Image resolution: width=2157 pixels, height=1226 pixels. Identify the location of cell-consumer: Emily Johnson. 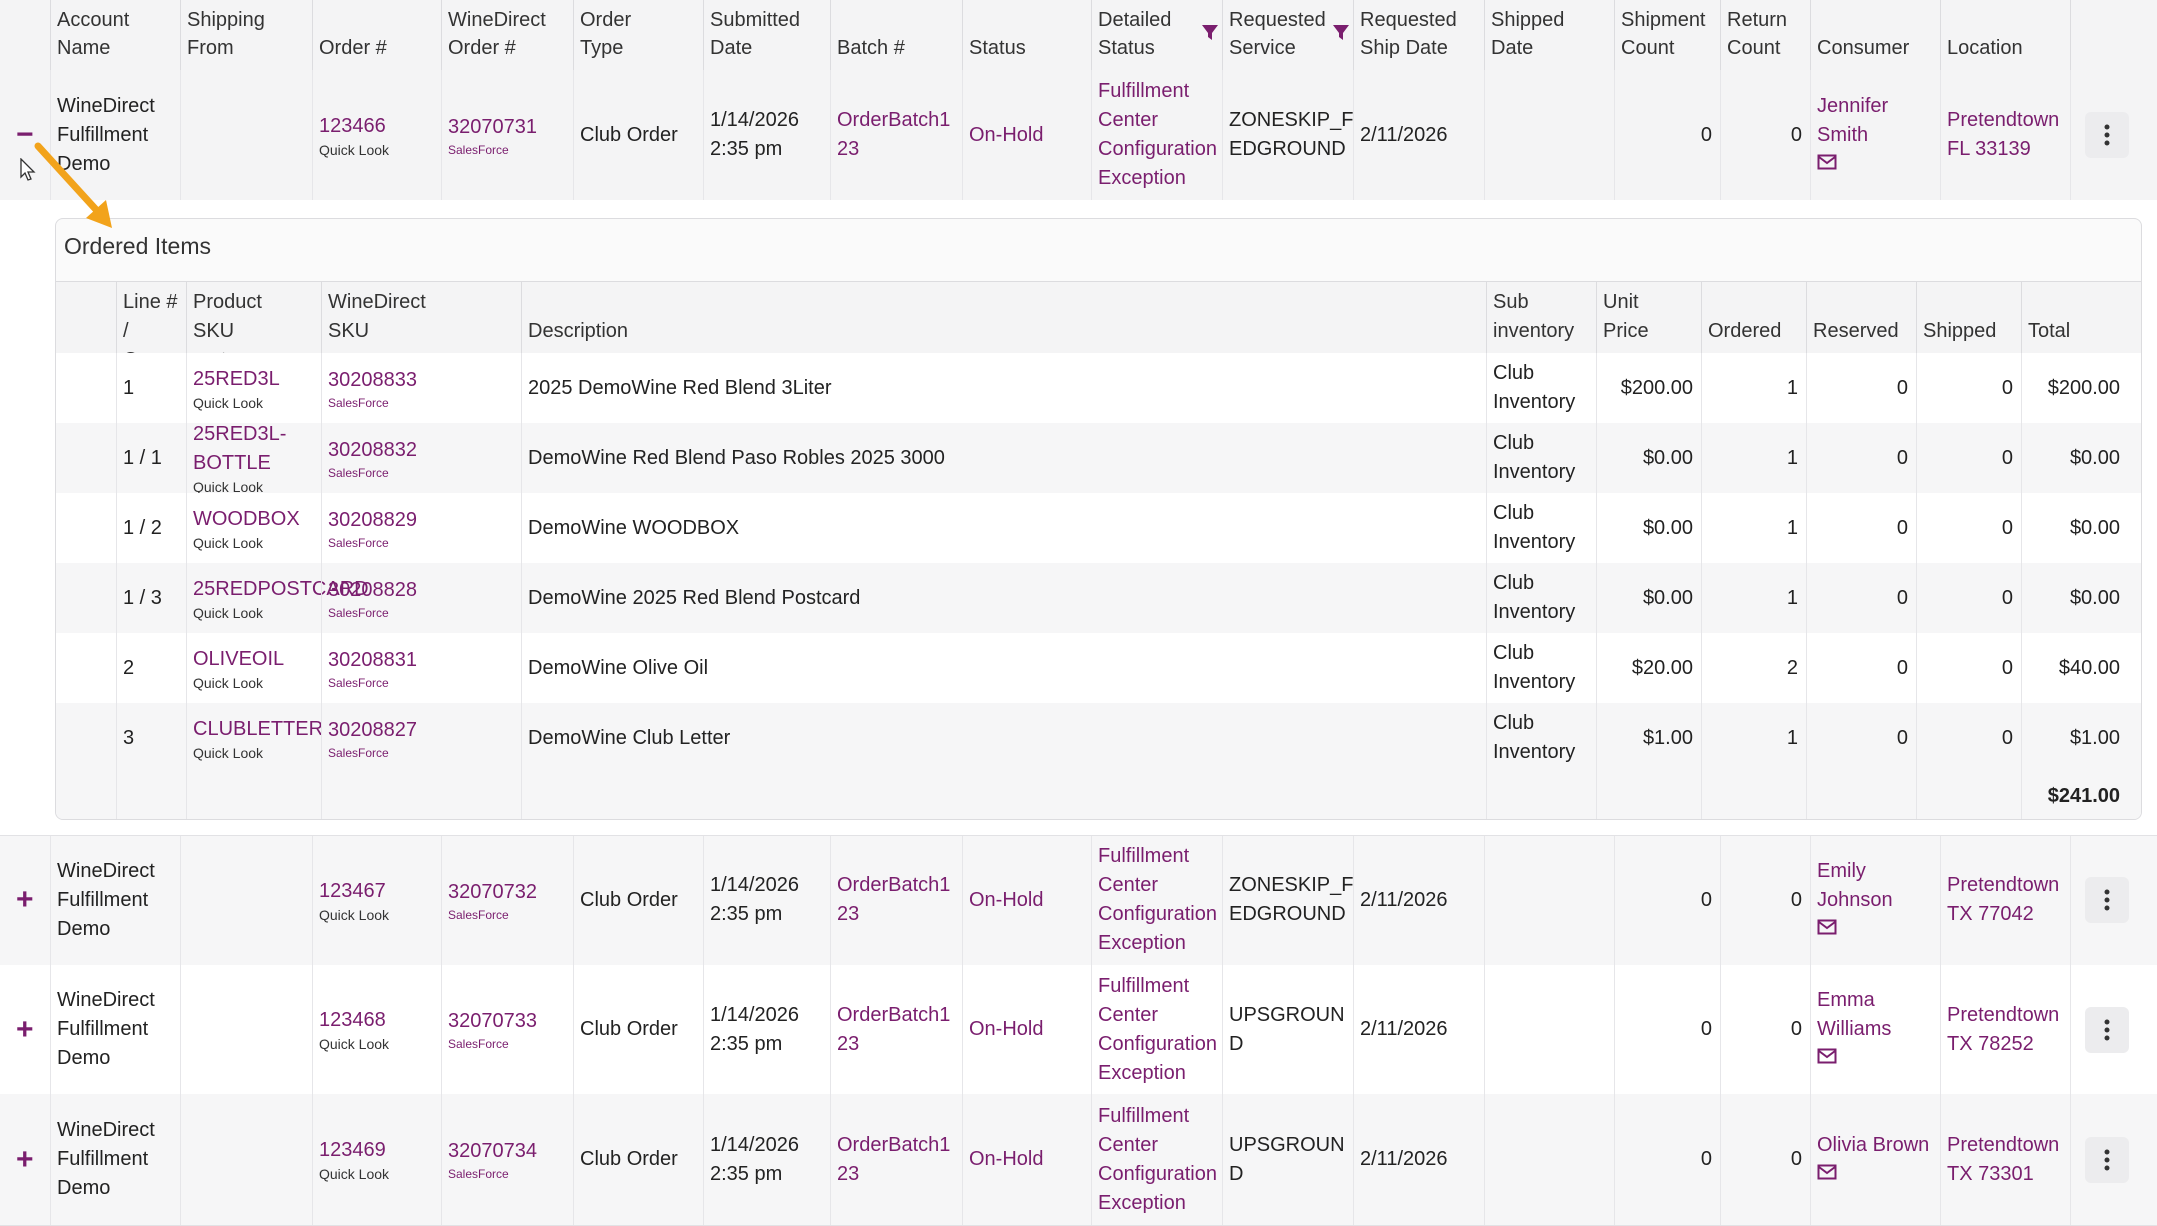
(1875, 900).